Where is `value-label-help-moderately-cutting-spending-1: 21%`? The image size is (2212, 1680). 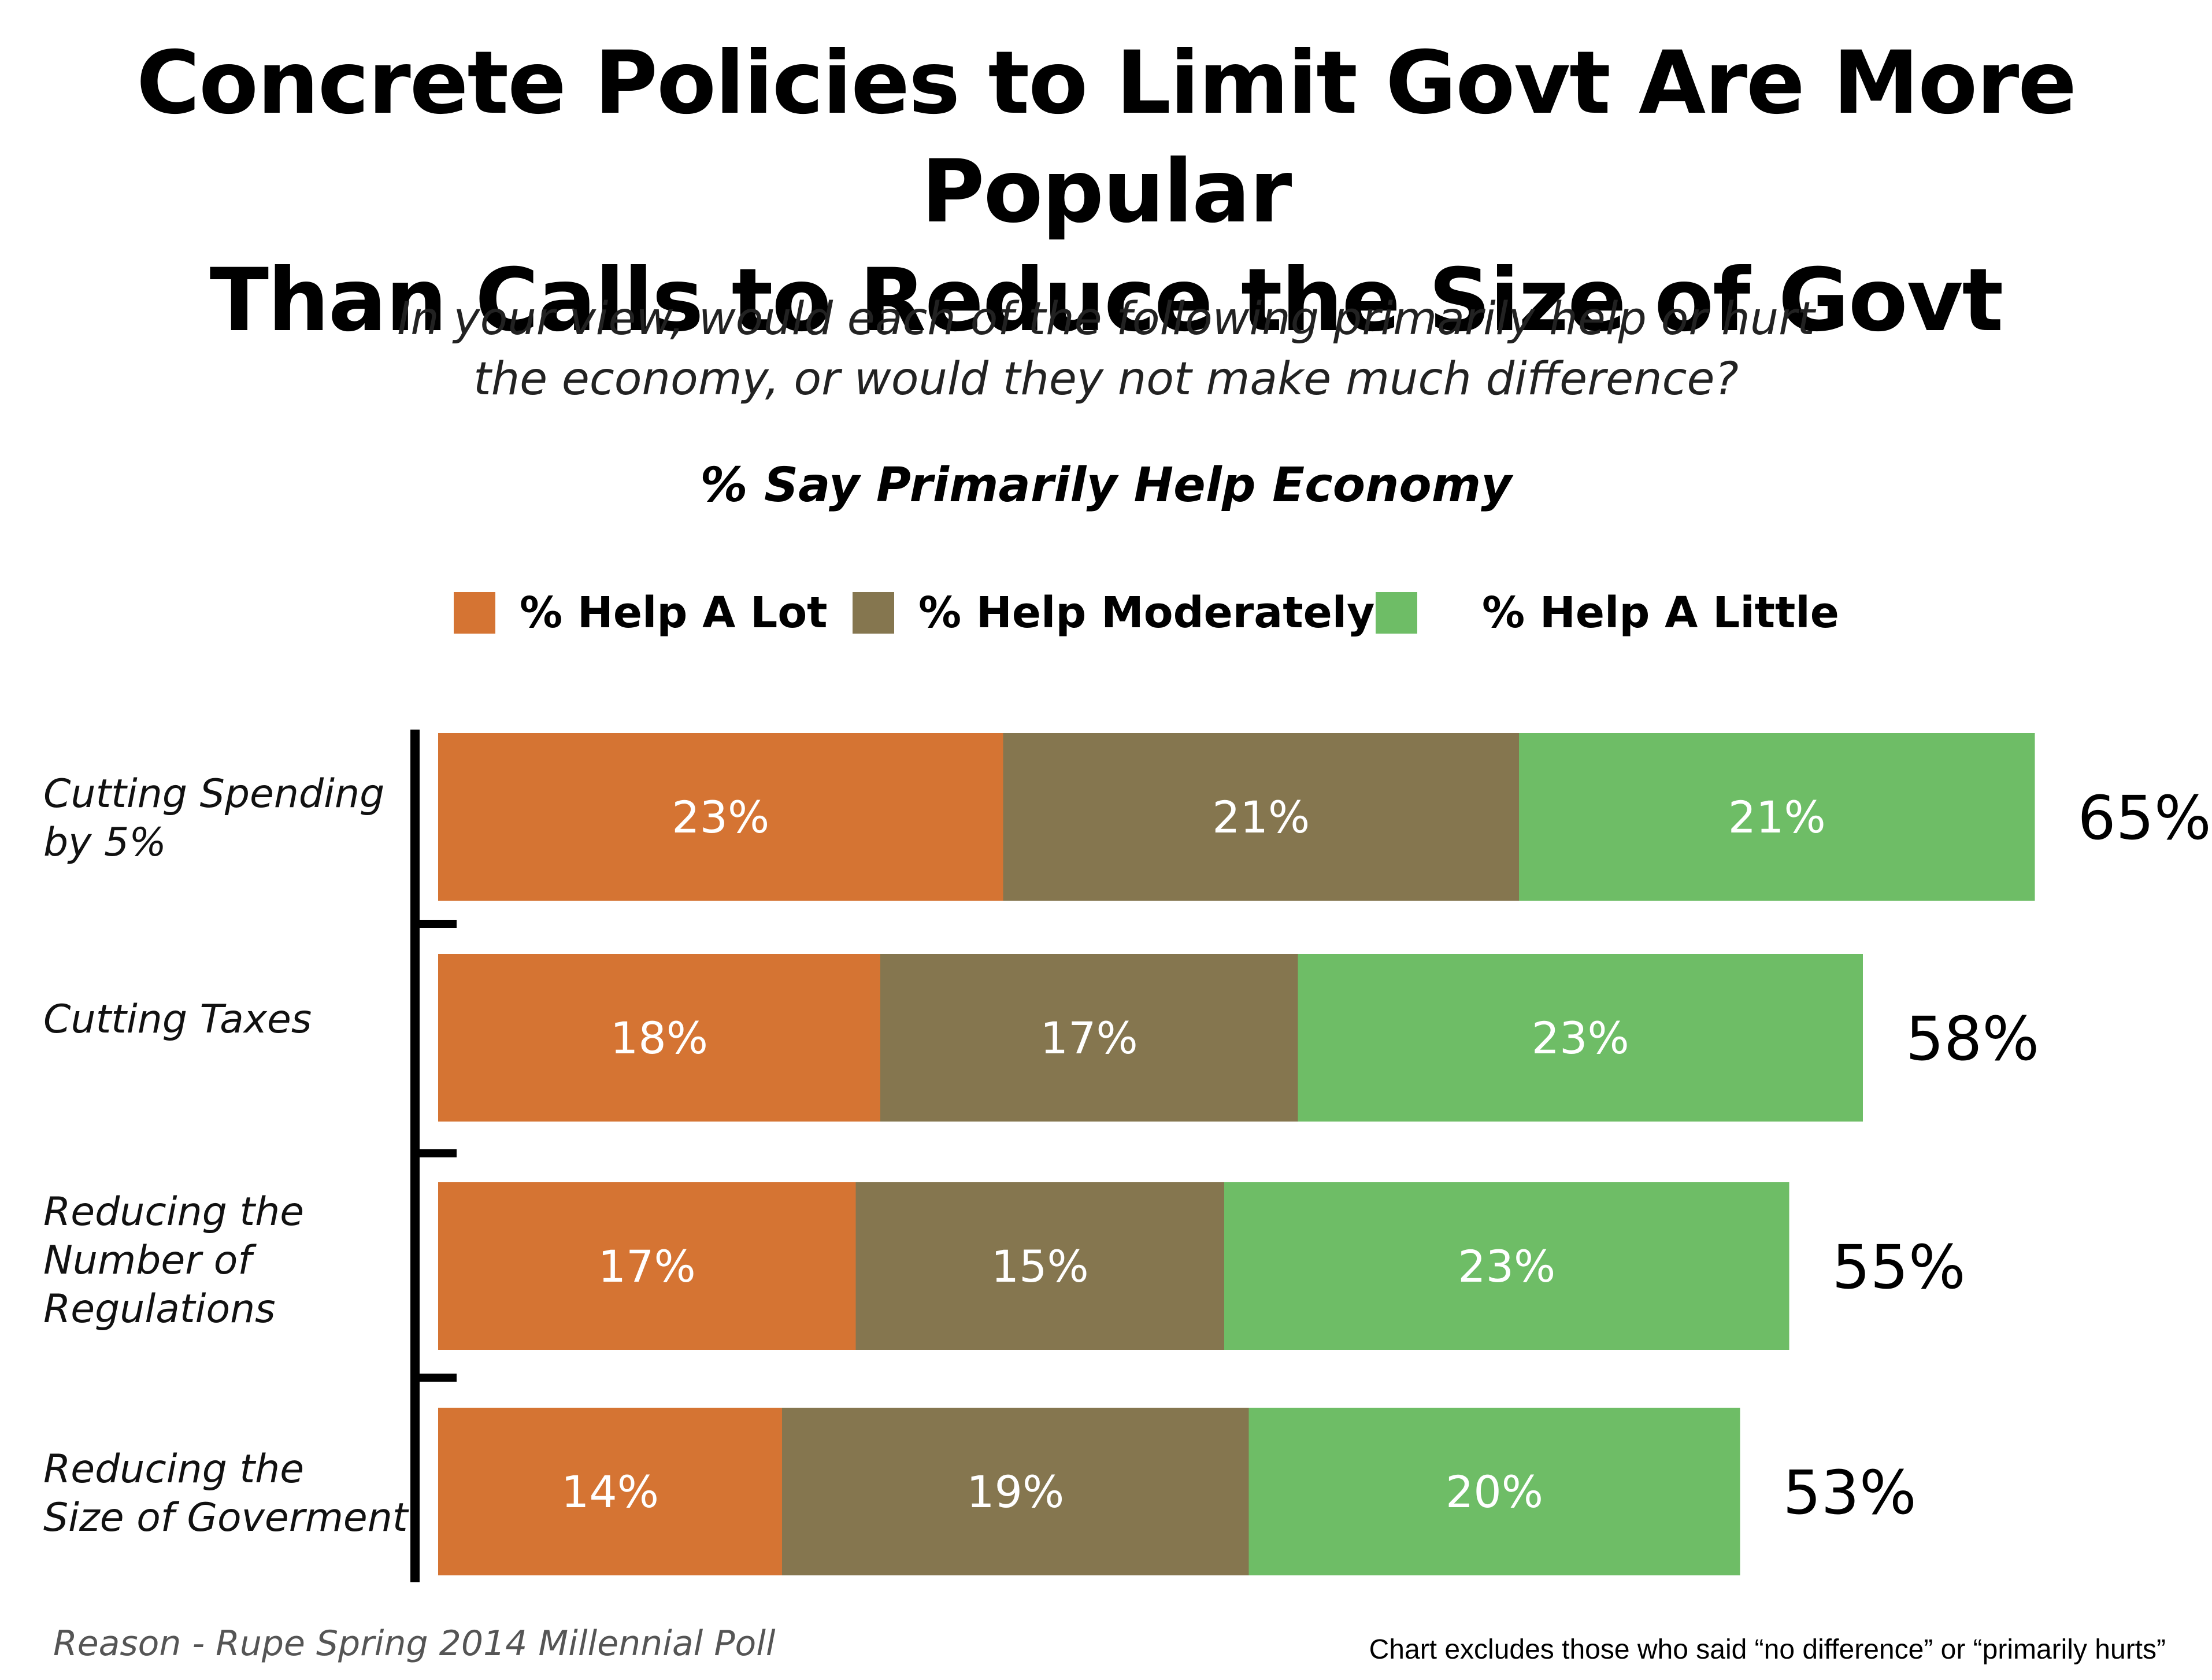 value-label-help-moderately-cutting-spending-1: 21% is located at coordinates (1261, 817).